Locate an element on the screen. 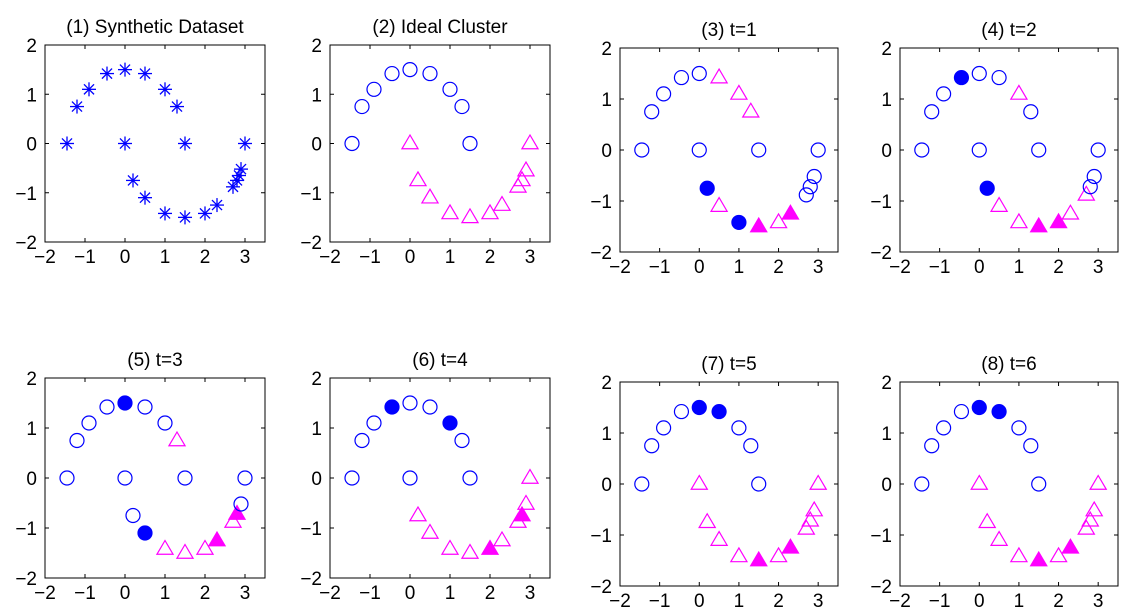 The height and width of the screenshot is (612, 1137). chart-panel-8: (8) t=6 −2 −1 0 1 2 3 2 1 0 −1 −2 is located at coordinates (994, 483).